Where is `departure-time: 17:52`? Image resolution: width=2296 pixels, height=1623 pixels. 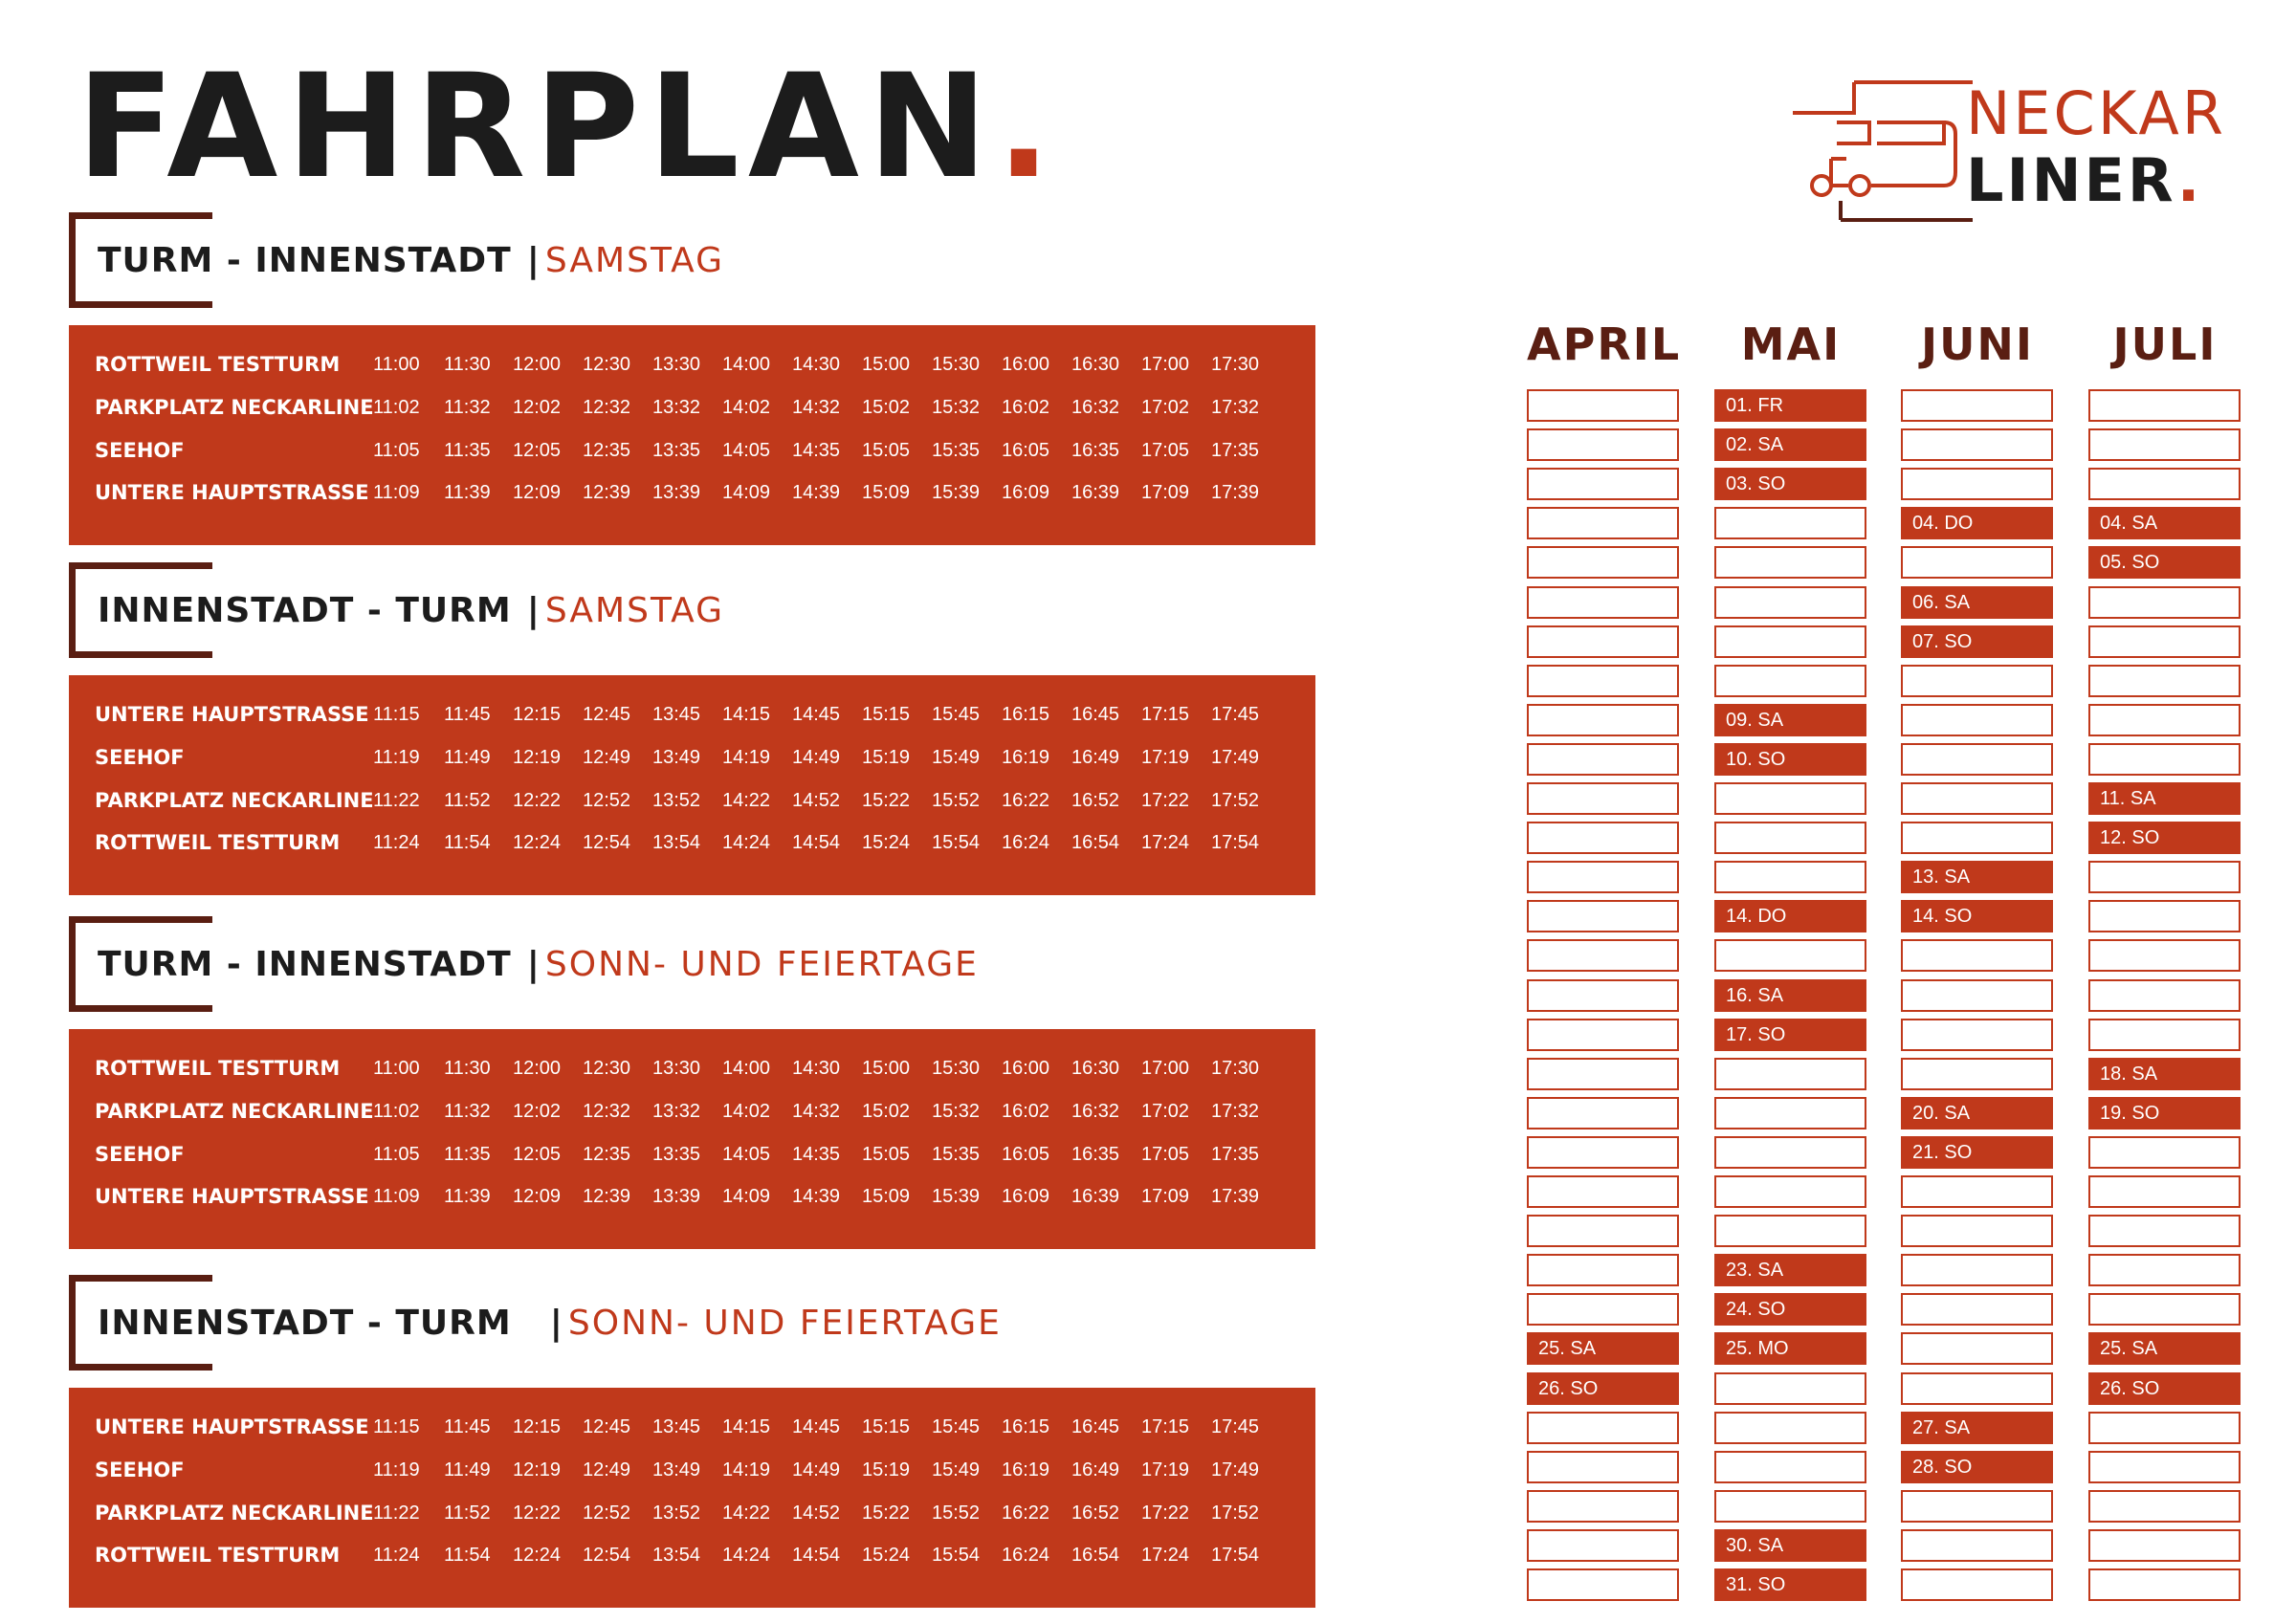 departure-time: 17:52 is located at coordinates (1235, 800).